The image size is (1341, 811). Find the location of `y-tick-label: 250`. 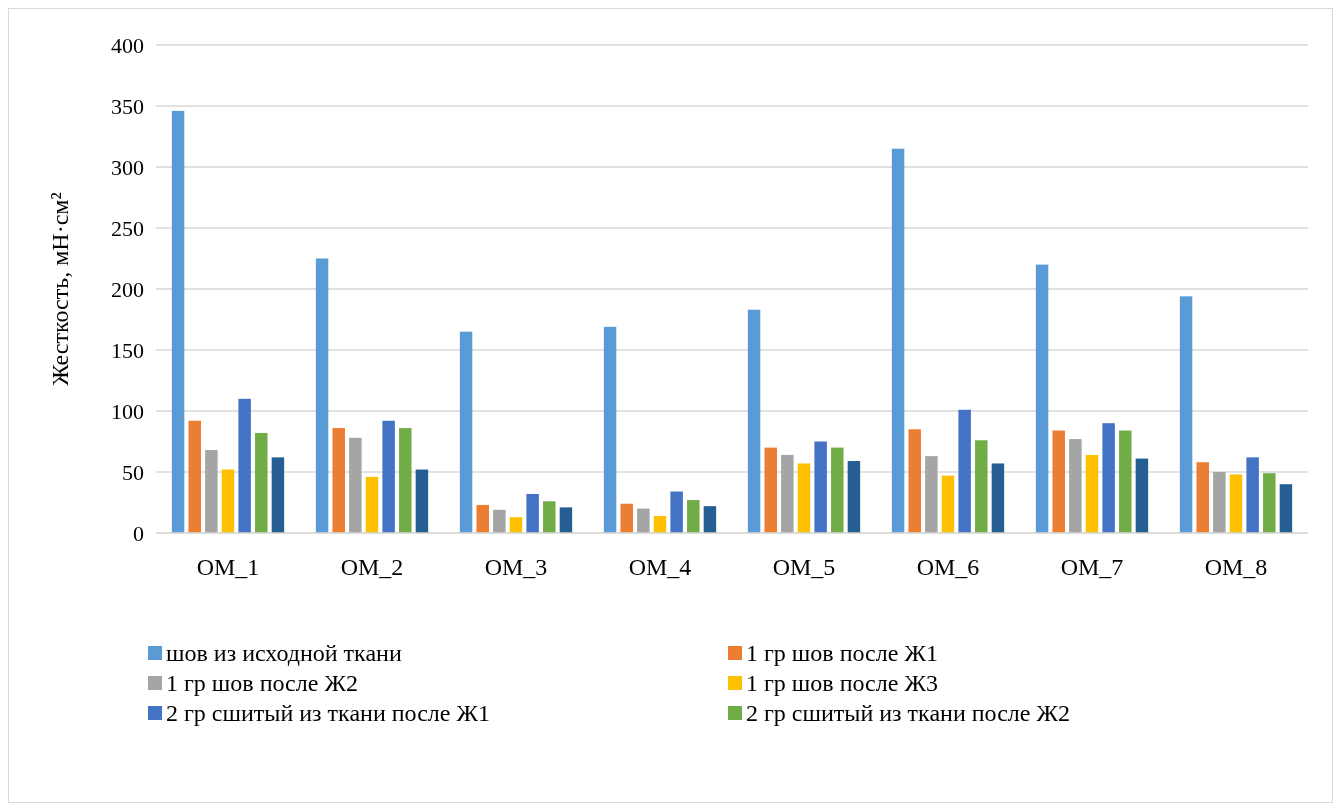

y-tick-label: 250 is located at coordinates (127, 228).